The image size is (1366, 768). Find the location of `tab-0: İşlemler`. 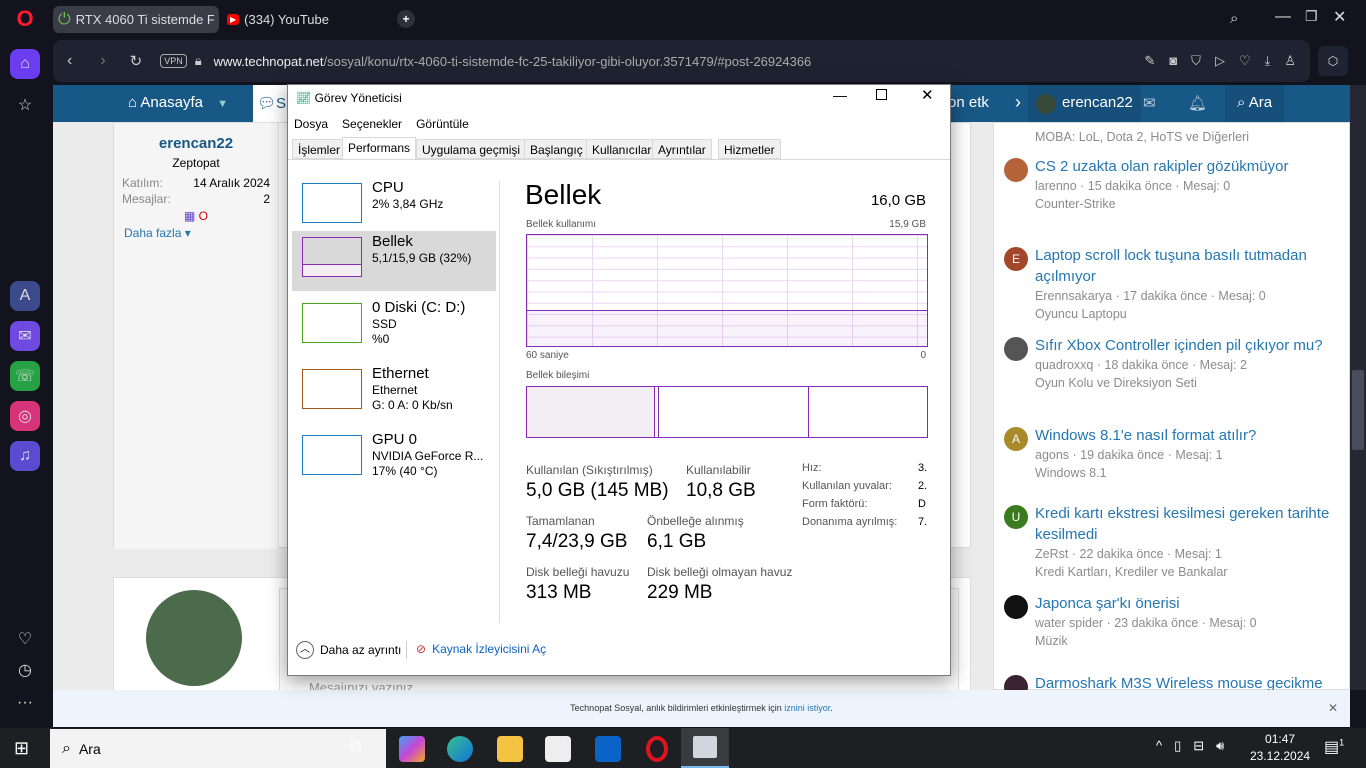

tab-0: İşlemler is located at coordinates (319, 149).